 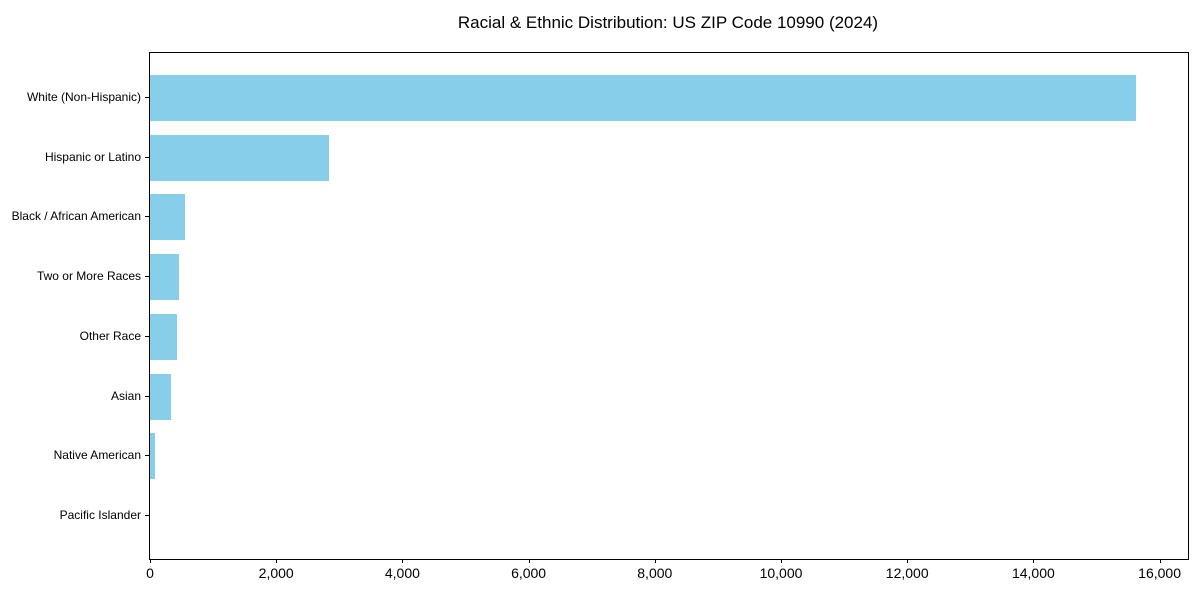 I want to click on x-tick-label: 8,000, so click(x=655, y=573).